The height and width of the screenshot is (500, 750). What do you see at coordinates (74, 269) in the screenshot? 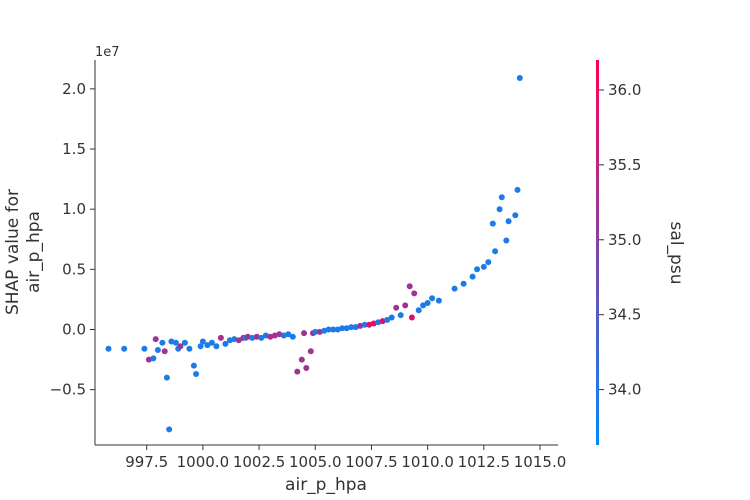
I see `y-tick-label: 0.5` at bounding box center [74, 269].